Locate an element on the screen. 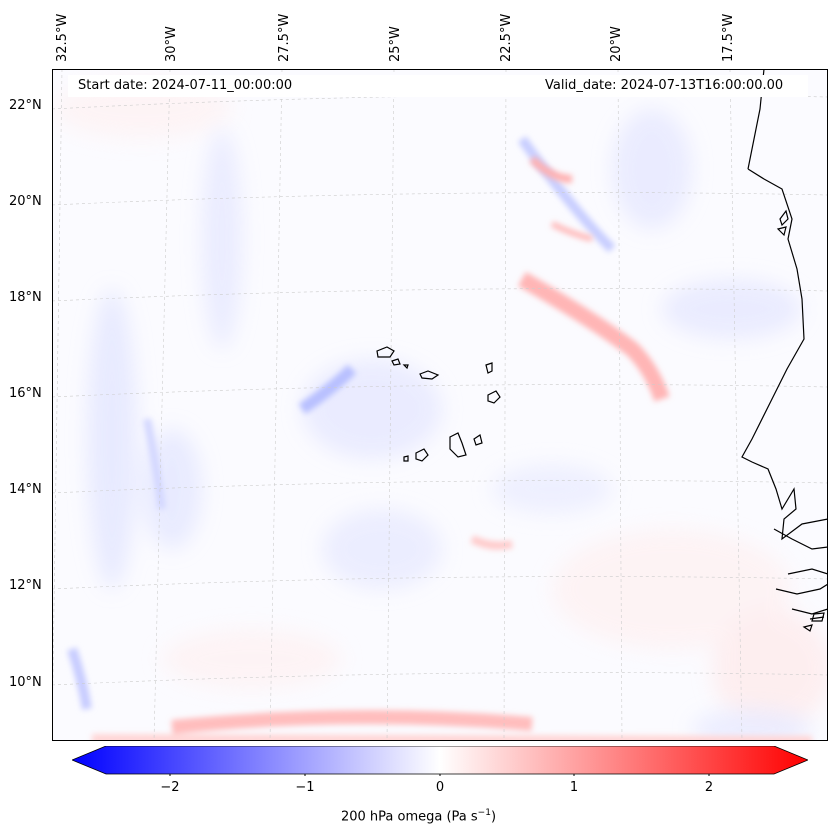  colorbar-tick-neg1: −1 is located at coordinates (305, 787).